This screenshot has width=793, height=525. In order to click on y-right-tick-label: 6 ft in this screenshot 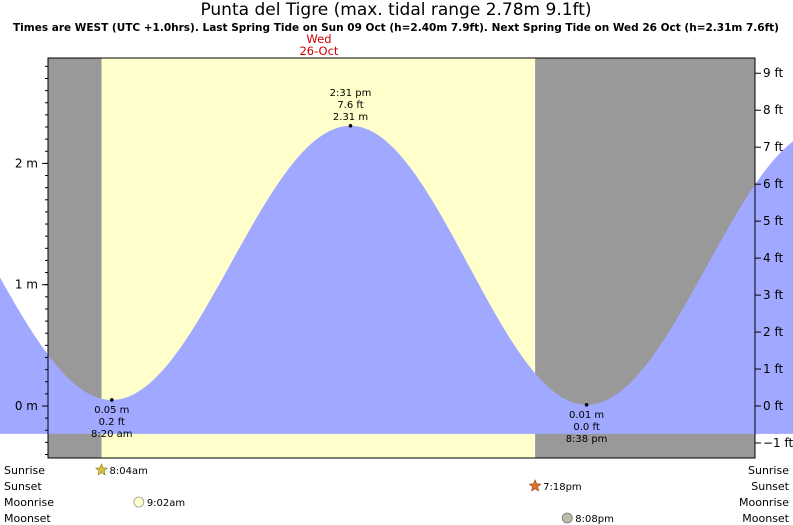, I will do `click(773, 184)`.